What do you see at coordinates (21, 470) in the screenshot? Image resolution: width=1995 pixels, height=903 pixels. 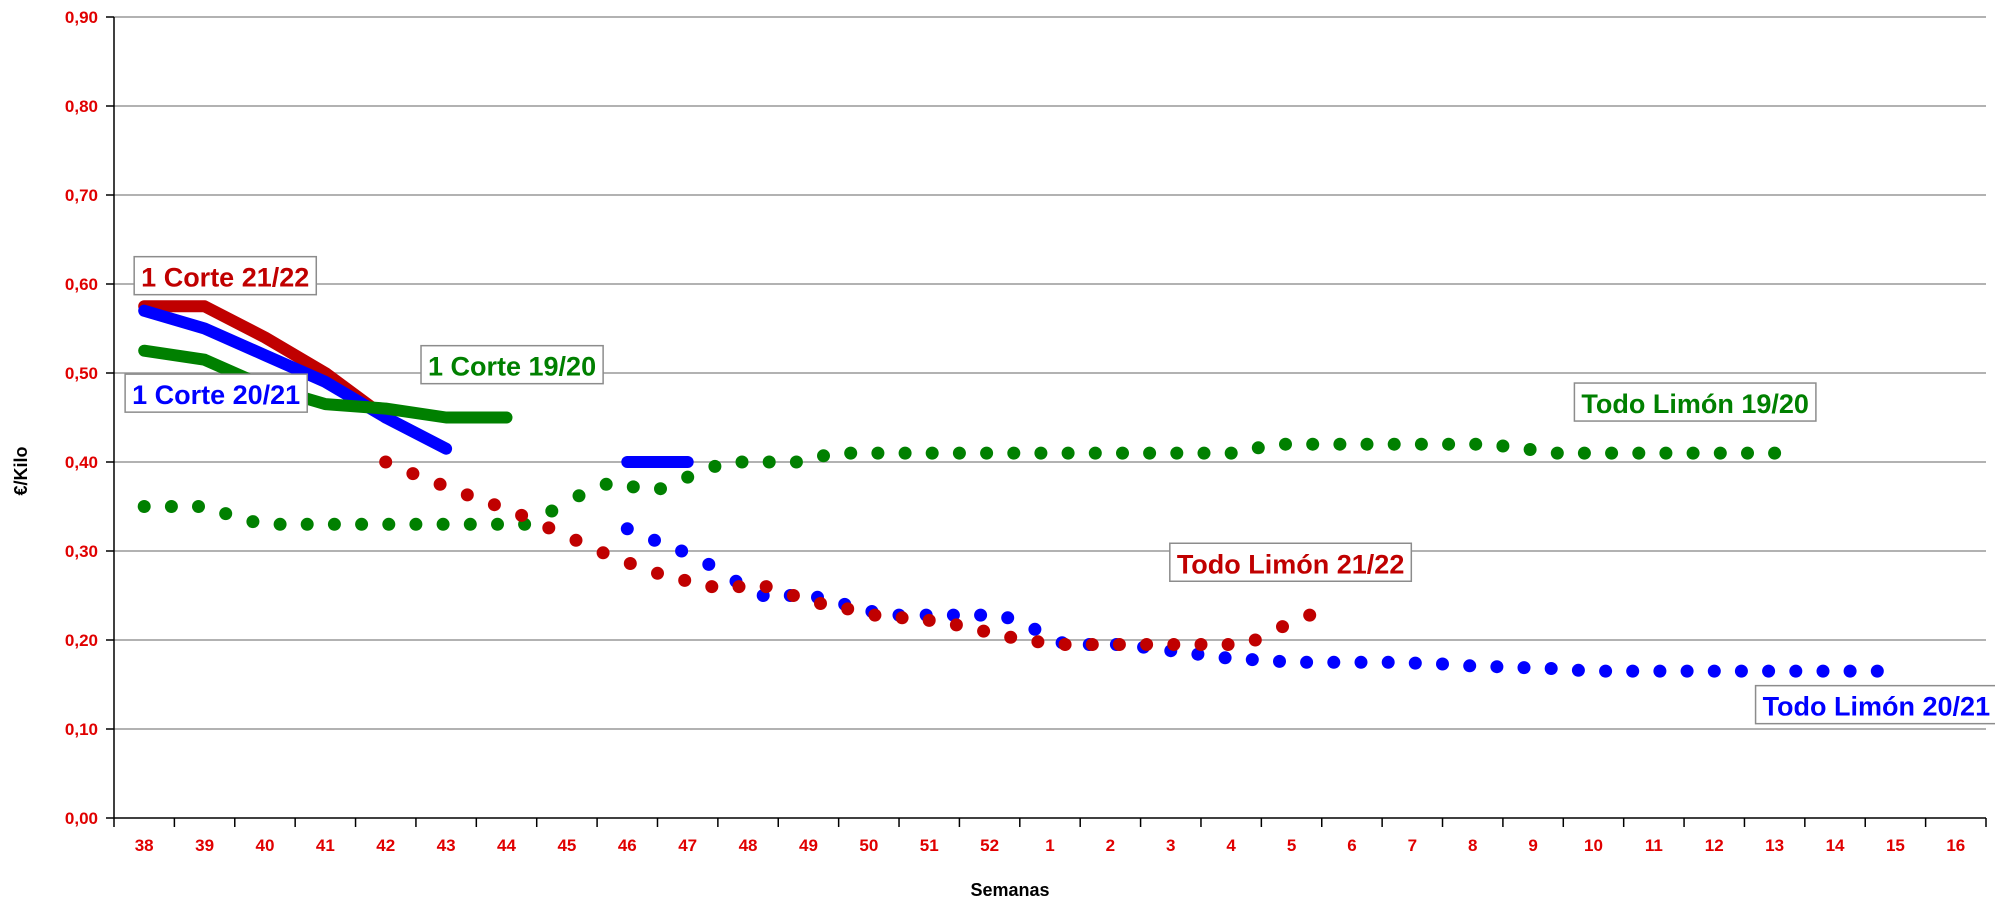 I see `y-axis-title: €/Kilo` at bounding box center [21, 470].